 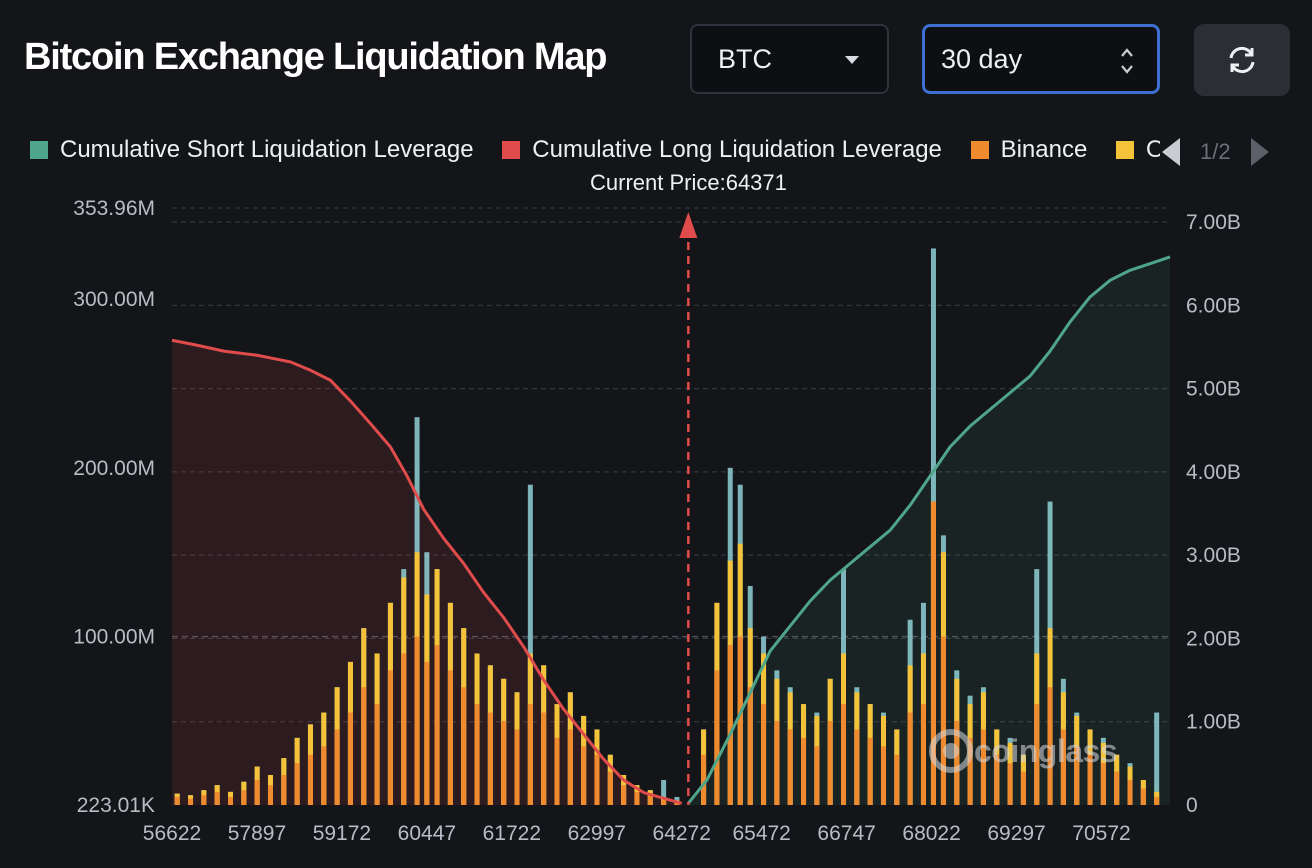 I want to click on right-axis-tick-label: 3.00B, so click(x=1213, y=555).